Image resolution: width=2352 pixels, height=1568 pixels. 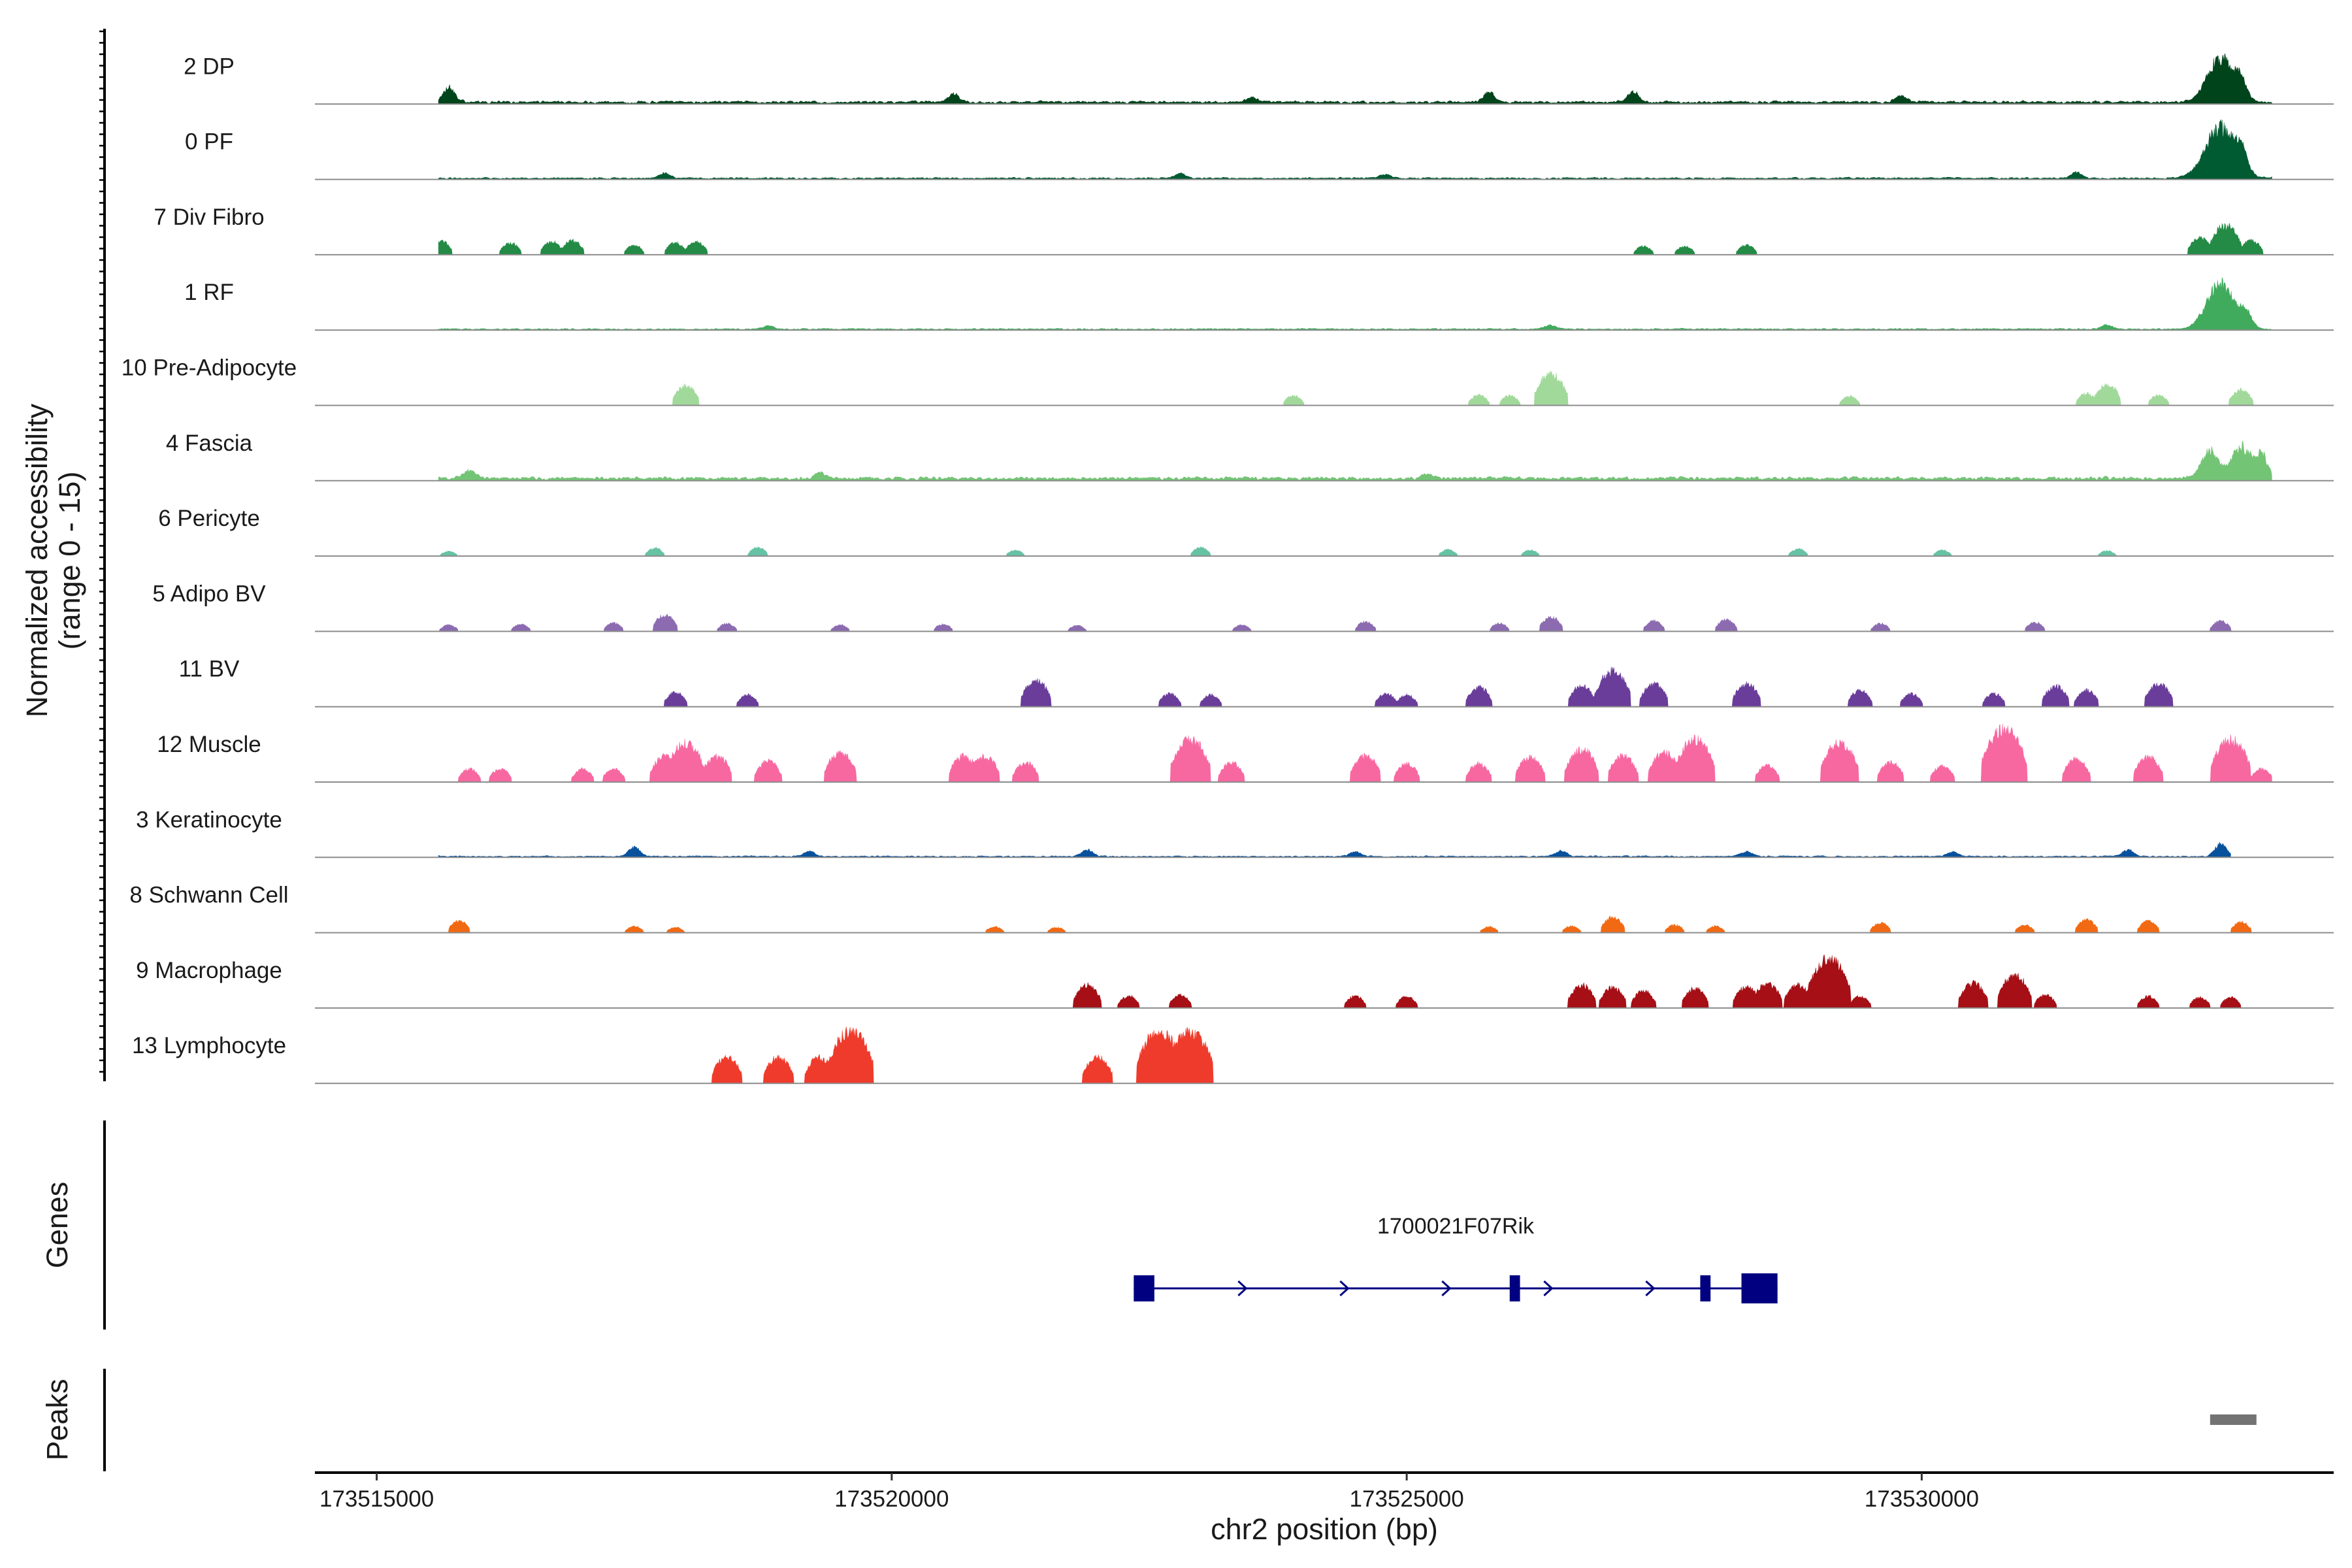 What do you see at coordinates (37, 560) in the screenshot?
I see `y-axis-title: Normalized accessibility` at bounding box center [37, 560].